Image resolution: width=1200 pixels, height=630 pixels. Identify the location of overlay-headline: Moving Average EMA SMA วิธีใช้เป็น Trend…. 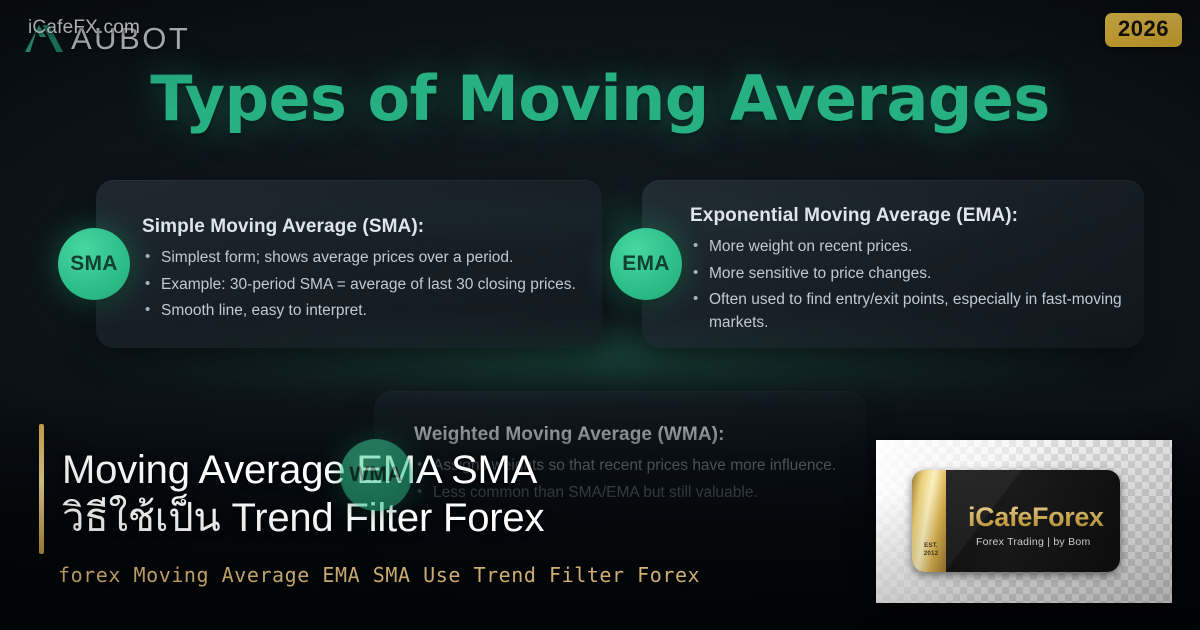
(457, 494).